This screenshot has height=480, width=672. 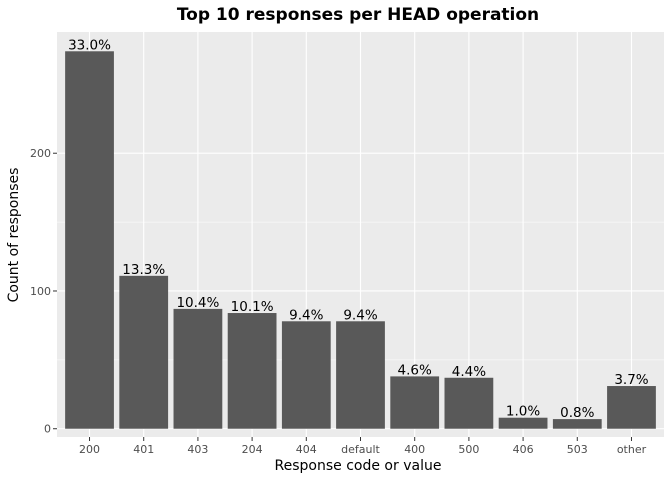 What do you see at coordinates (40, 153) in the screenshot?
I see `y-tick-label: 200` at bounding box center [40, 153].